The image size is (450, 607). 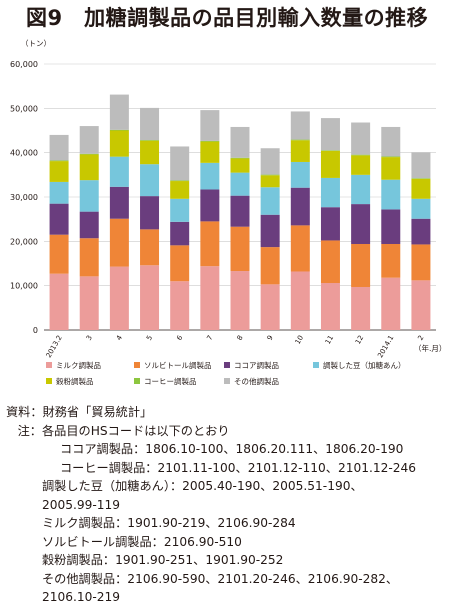 What do you see at coordinates (24, 412) in the screenshot?
I see `source-label: 資料：` at bounding box center [24, 412].